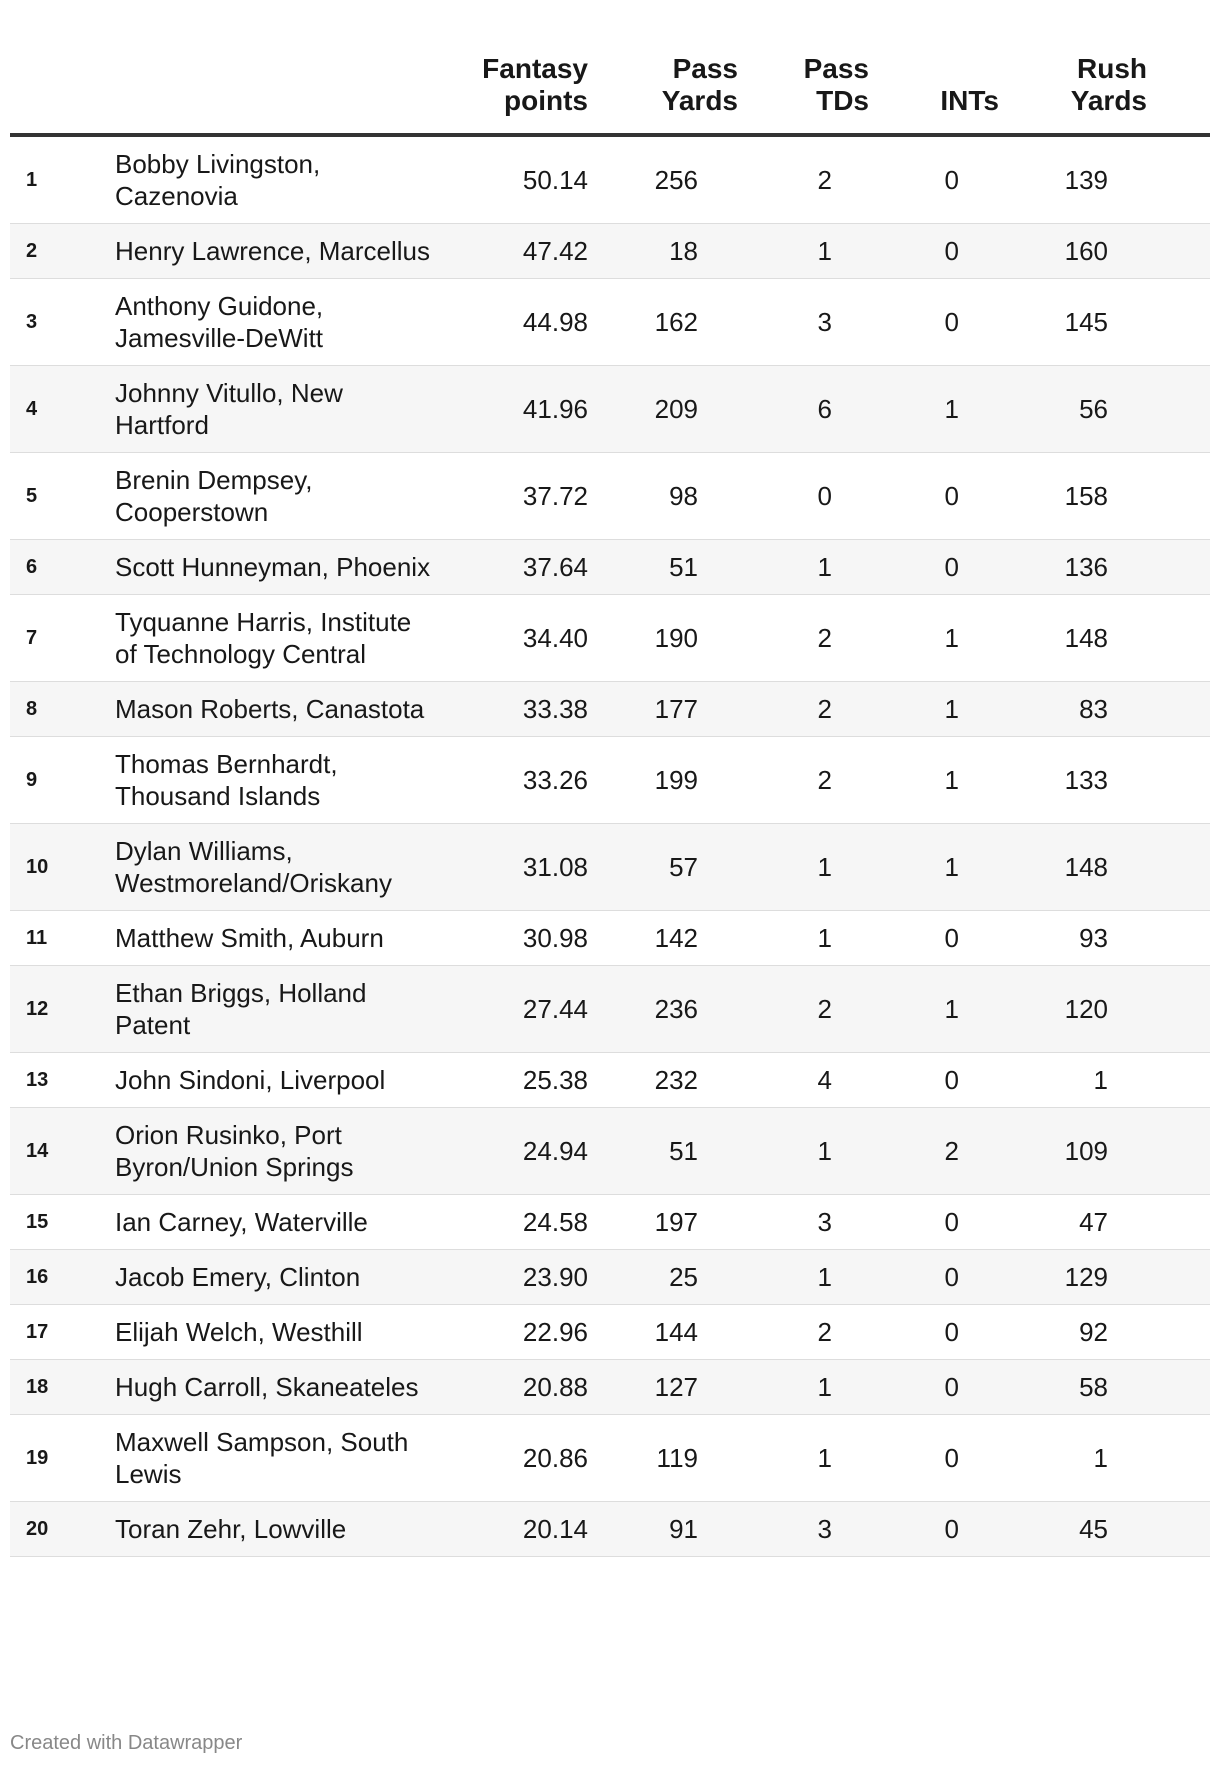 The width and height of the screenshot is (1220, 1772). I want to click on cell-pass-yards: 57, so click(683, 867).